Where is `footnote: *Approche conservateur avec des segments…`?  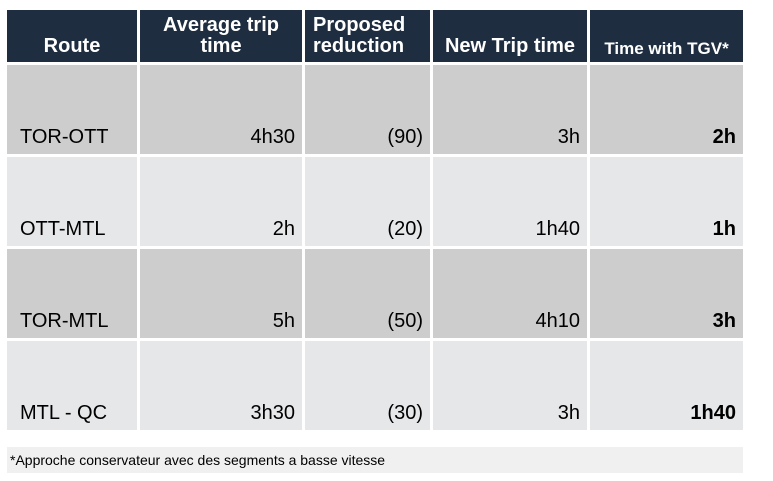
footnote: *Approche conservateur avec des segments… is located at coordinates (375, 460).